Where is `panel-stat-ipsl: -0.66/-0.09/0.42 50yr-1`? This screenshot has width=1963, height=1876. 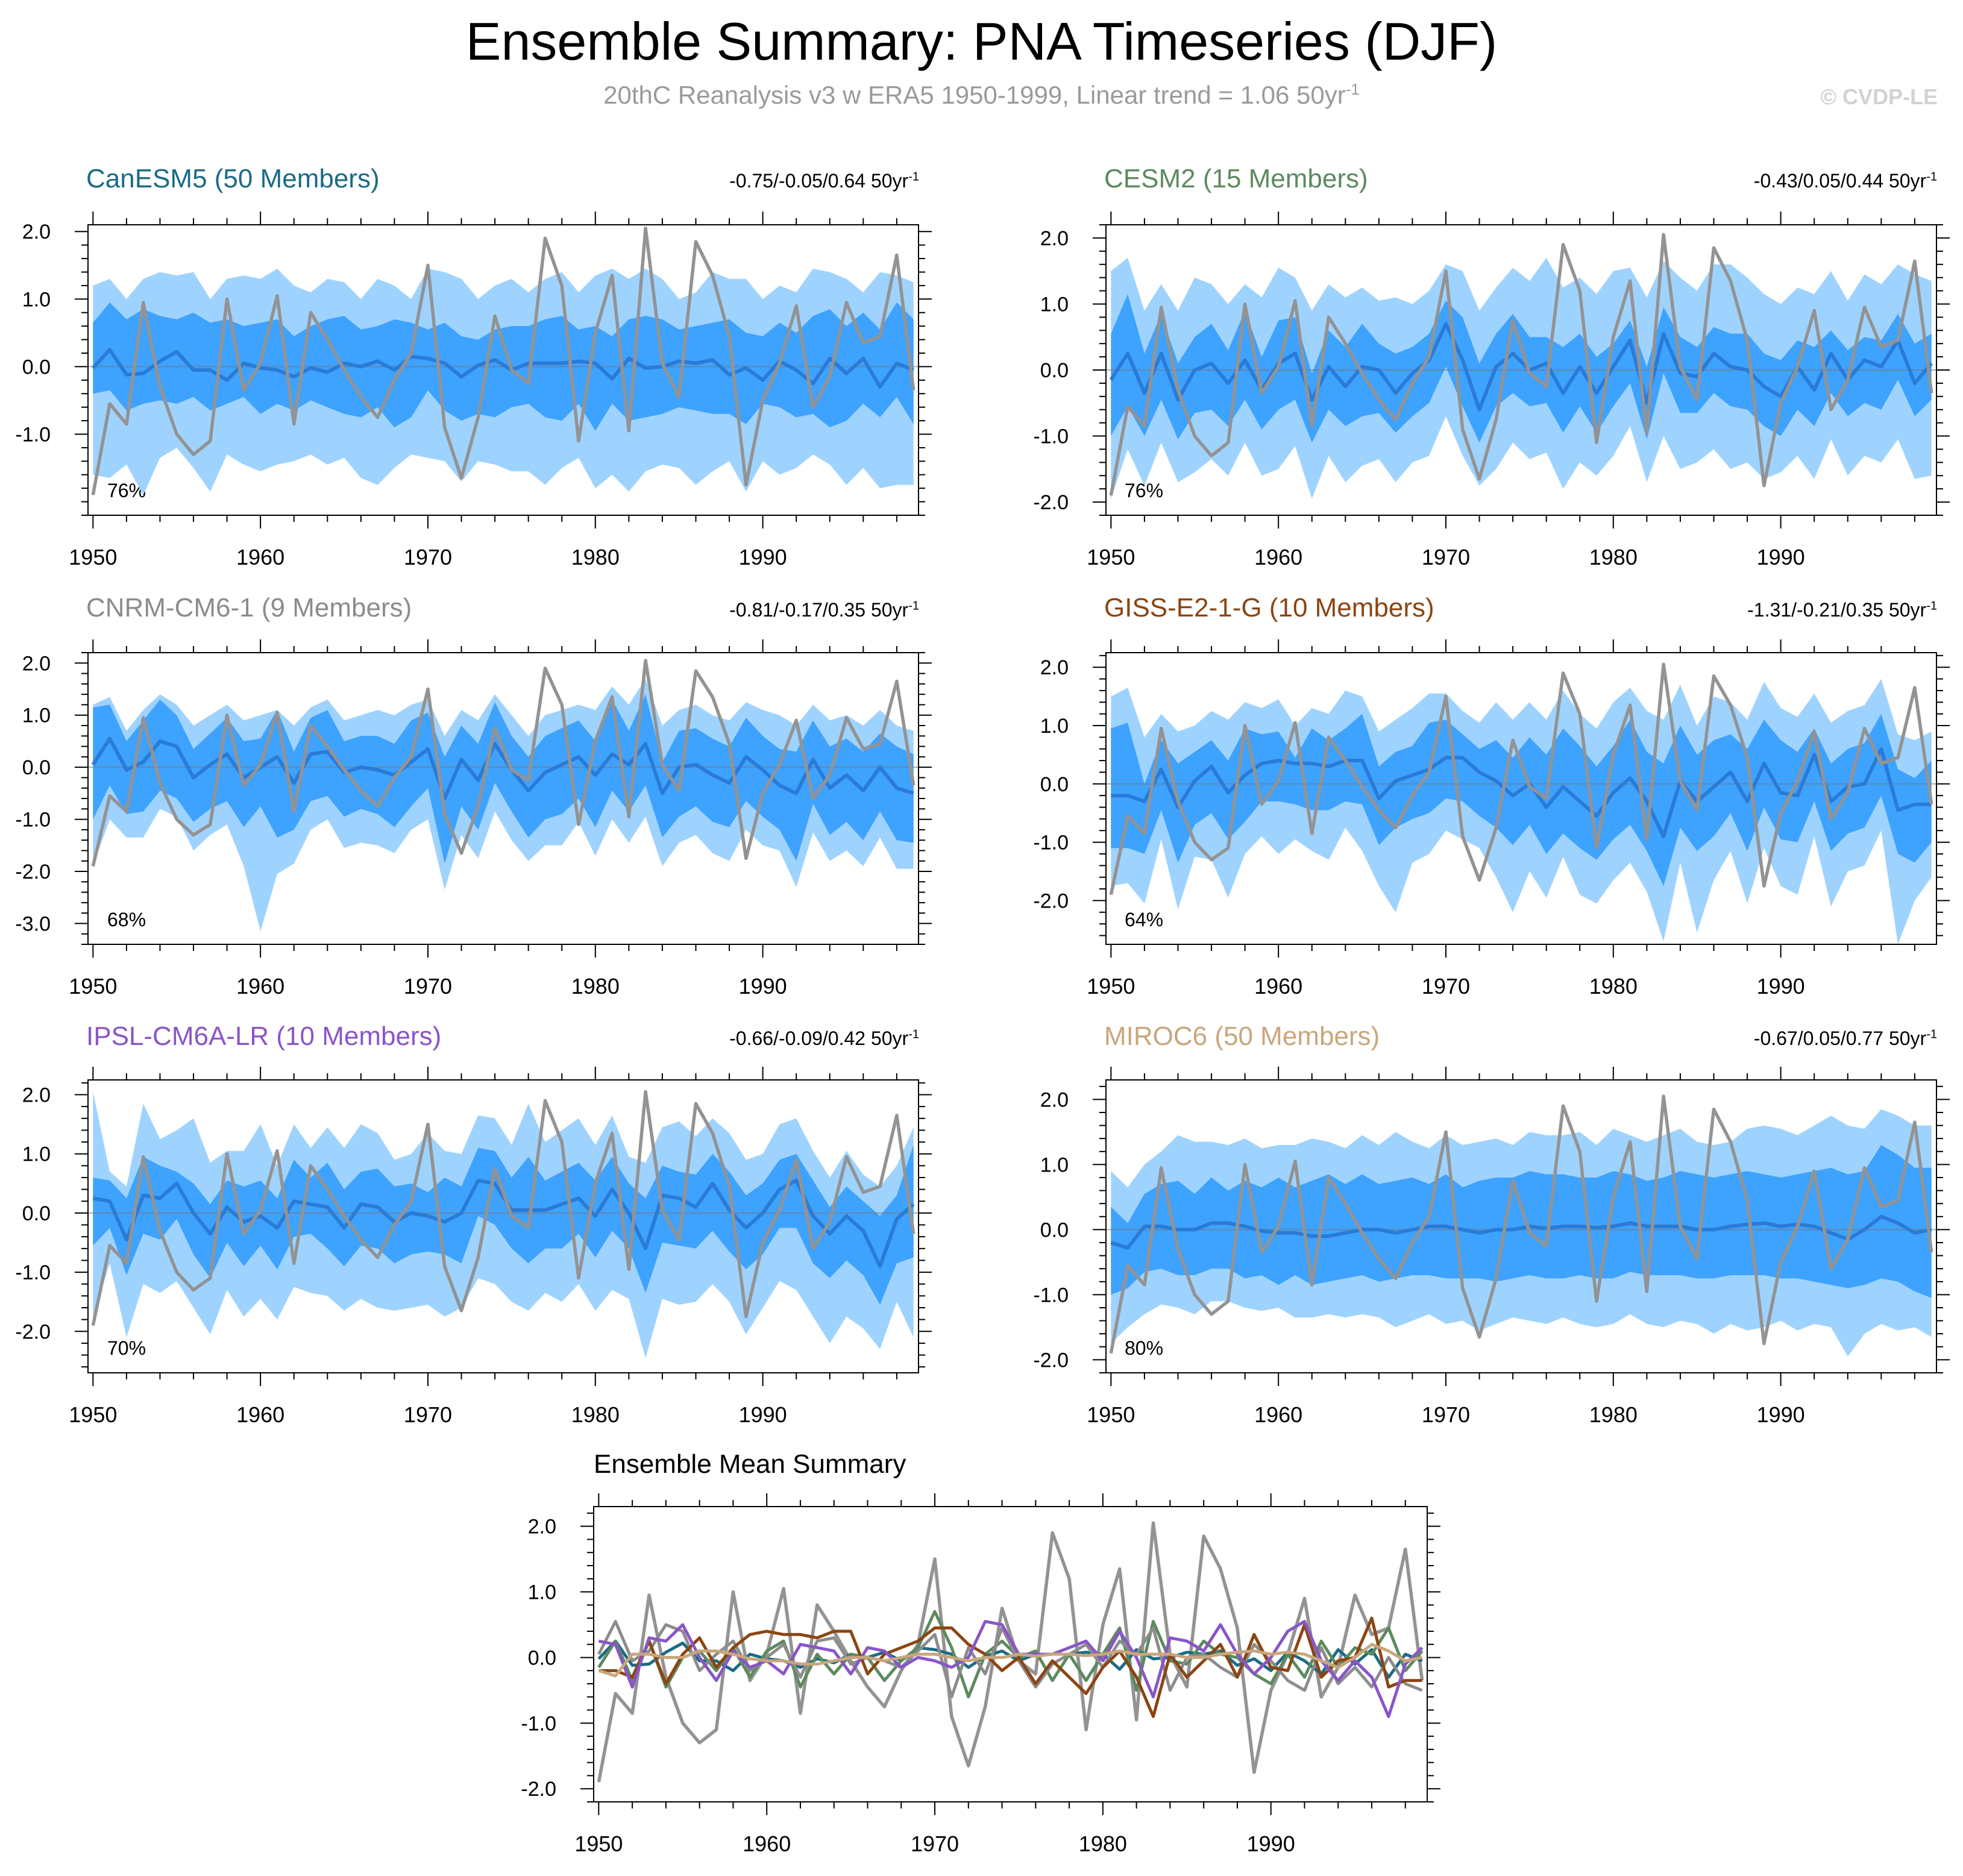 panel-stat-ipsl: -0.66/-0.09/0.42 50yr-1 is located at coordinates (824, 1038).